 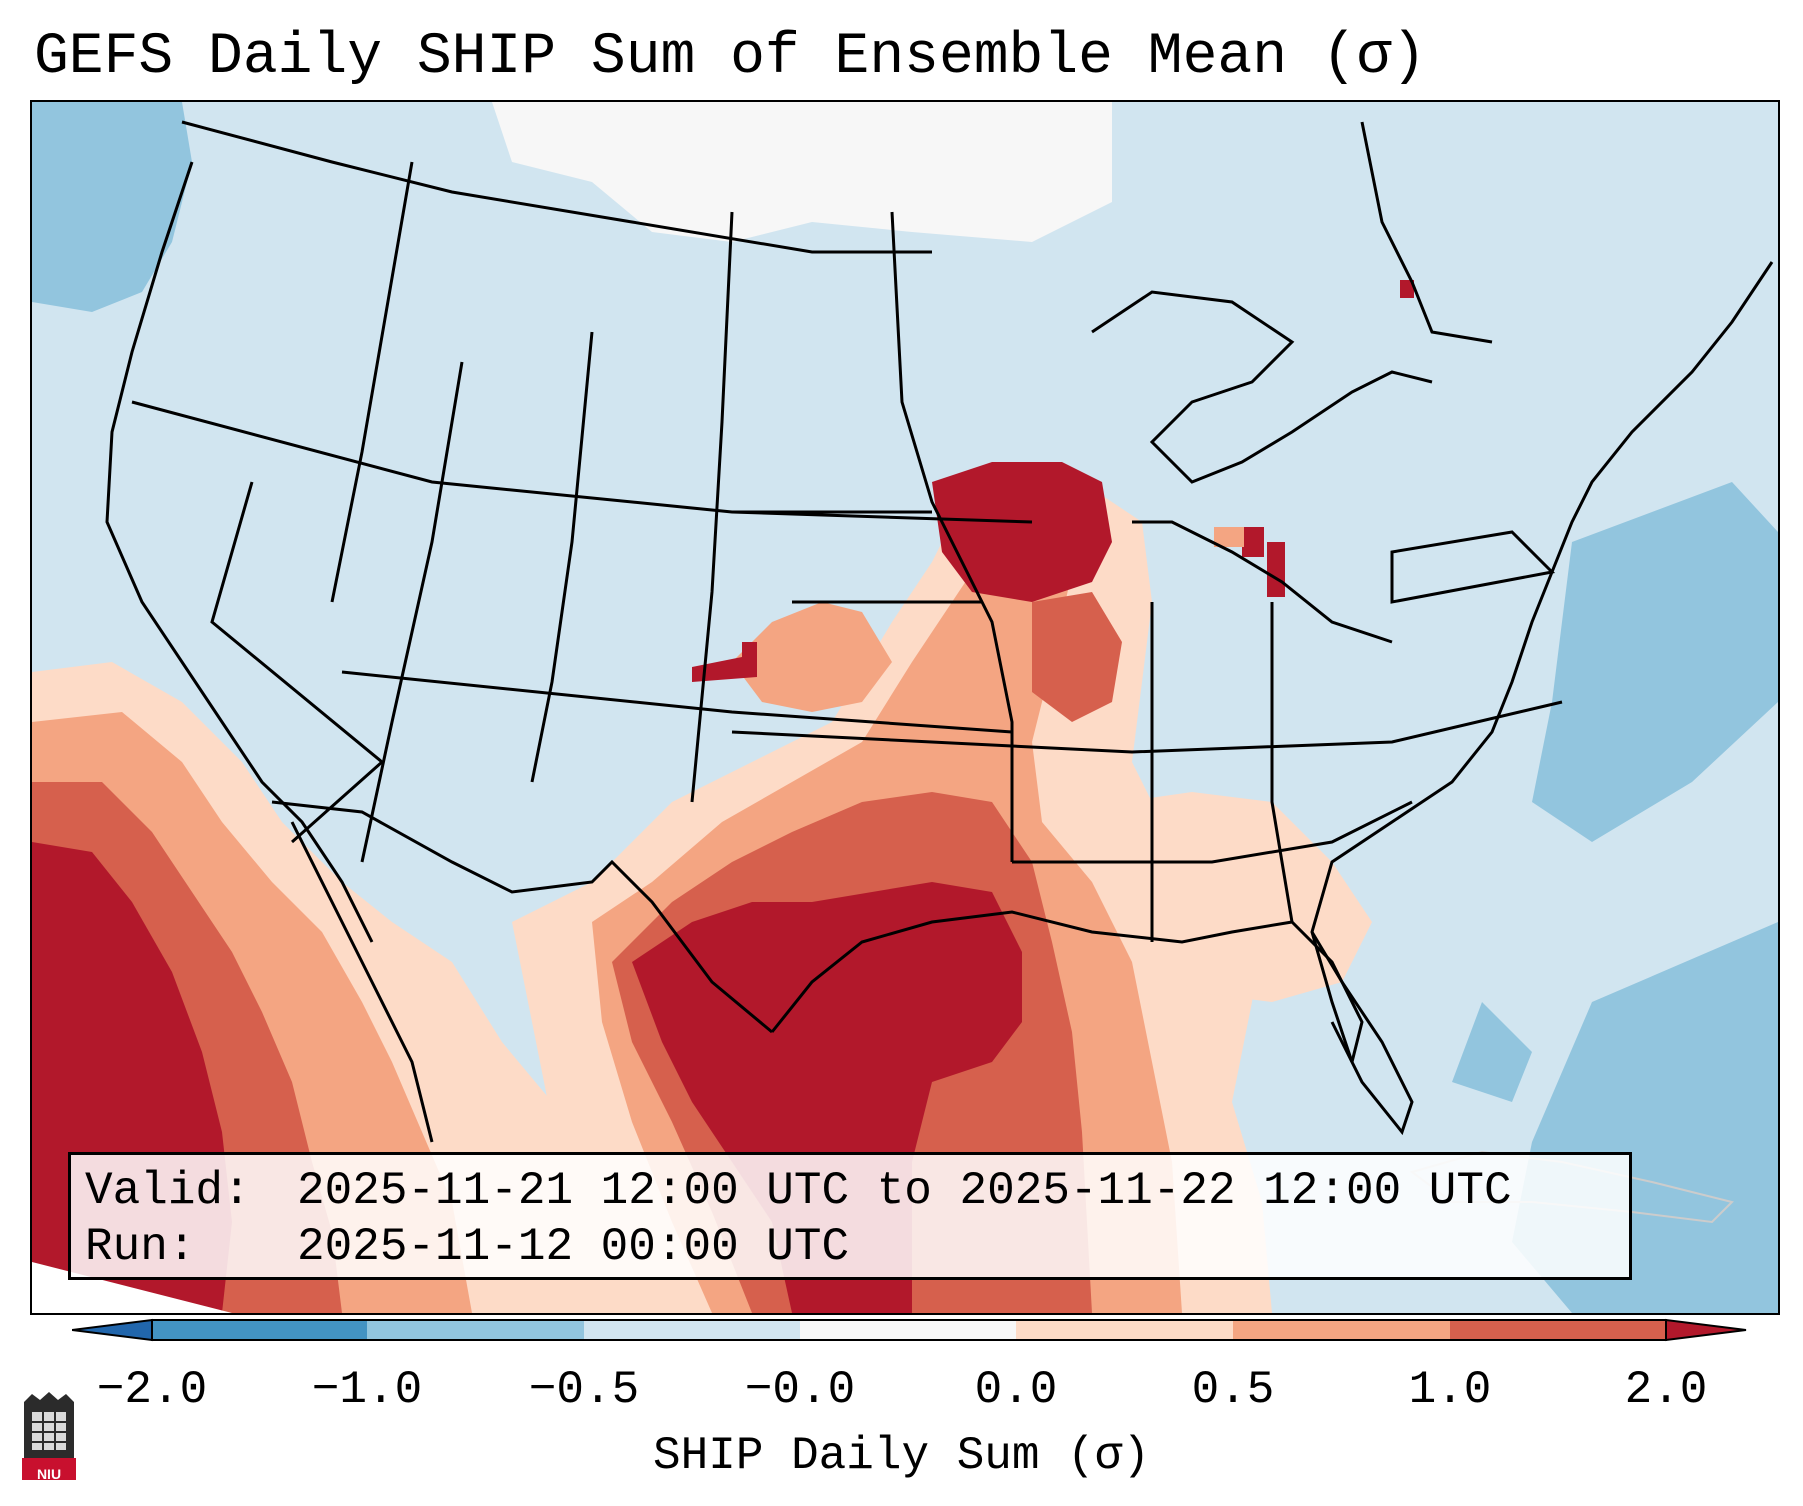 What do you see at coordinates (1492, 1052) in the screenshot?
I see `gulf-negative-patch` at bounding box center [1492, 1052].